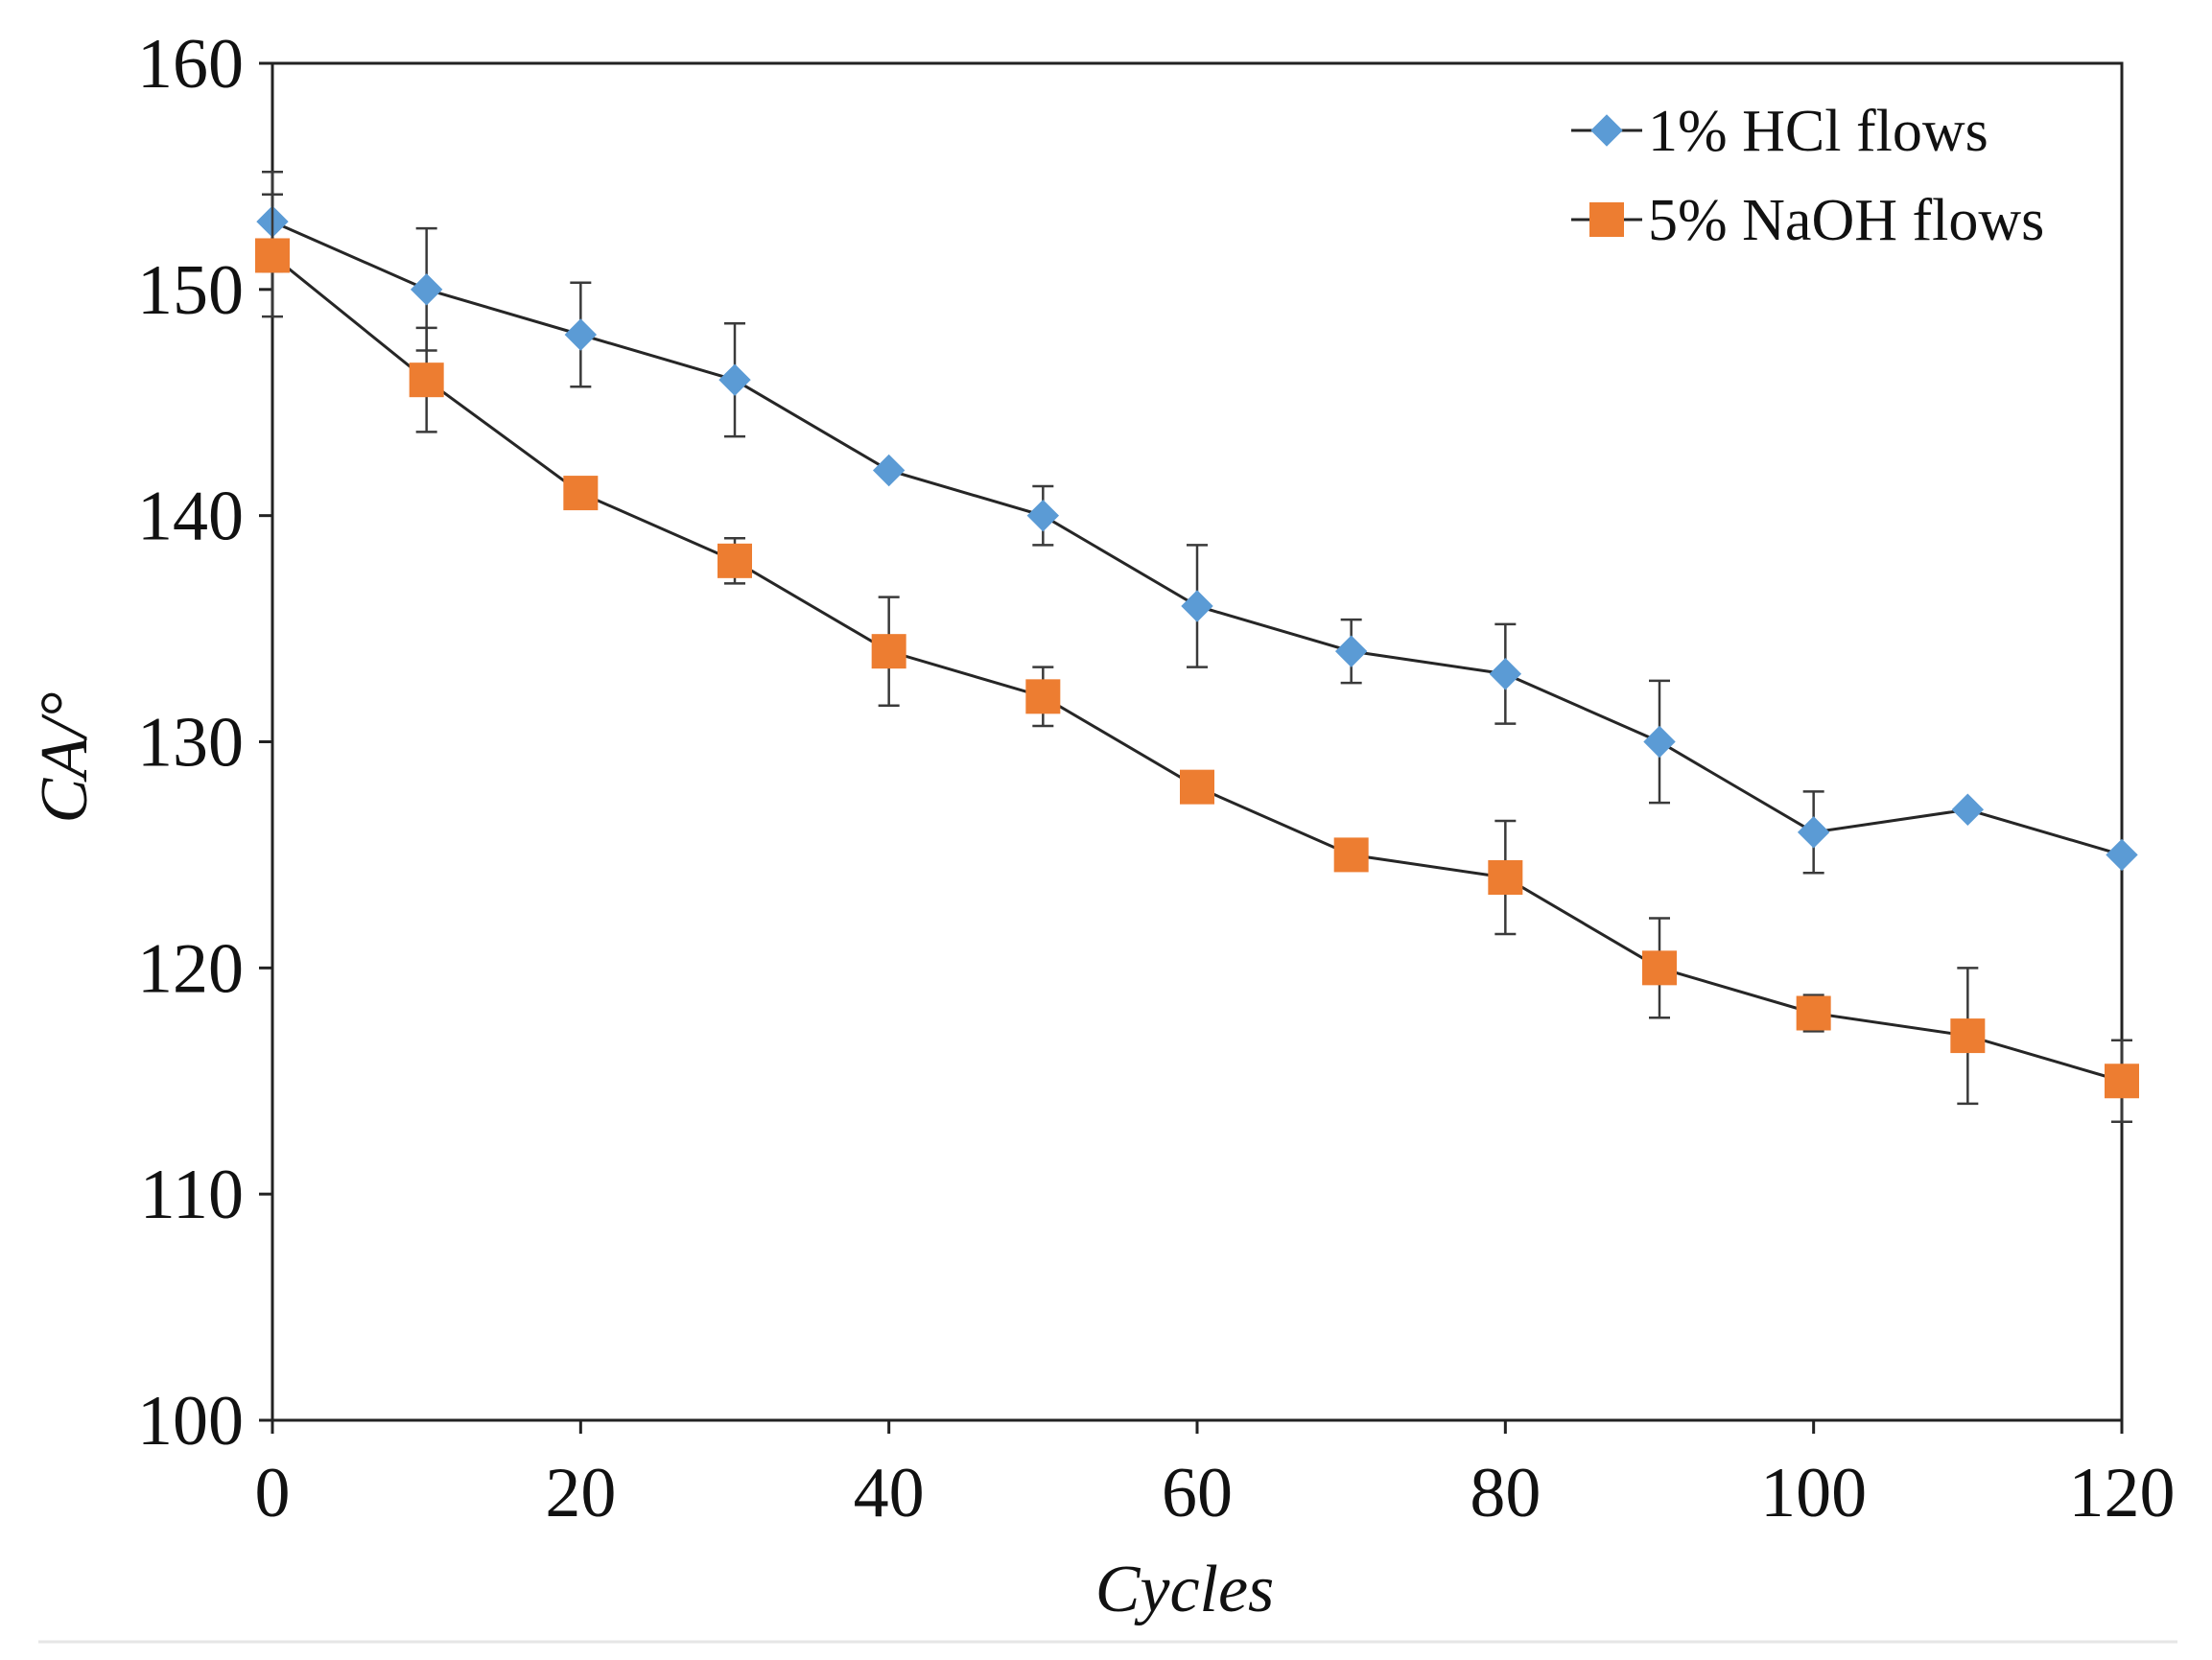  What do you see at coordinates (2122, 1493) in the screenshot?
I see `x-tick-label: 120` at bounding box center [2122, 1493].